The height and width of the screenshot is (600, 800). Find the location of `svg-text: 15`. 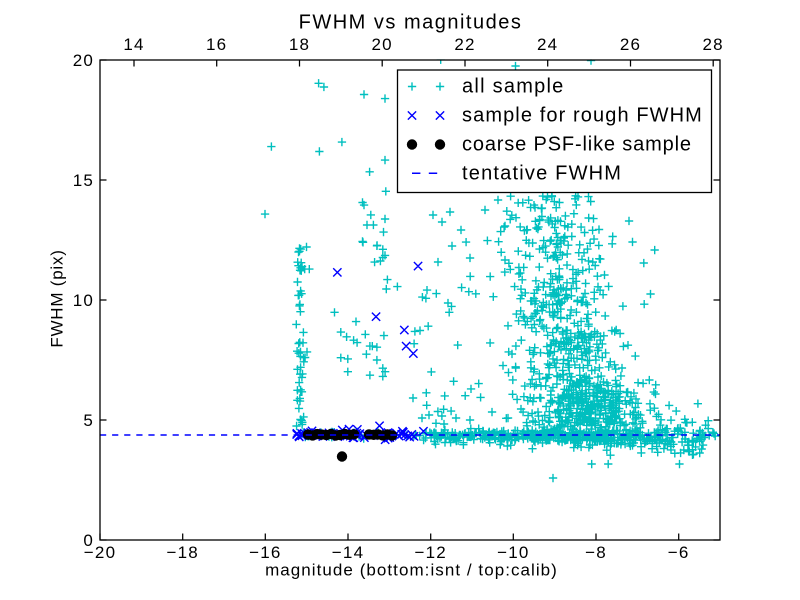

svg-text: 15 is located at coordinates (83, 180).